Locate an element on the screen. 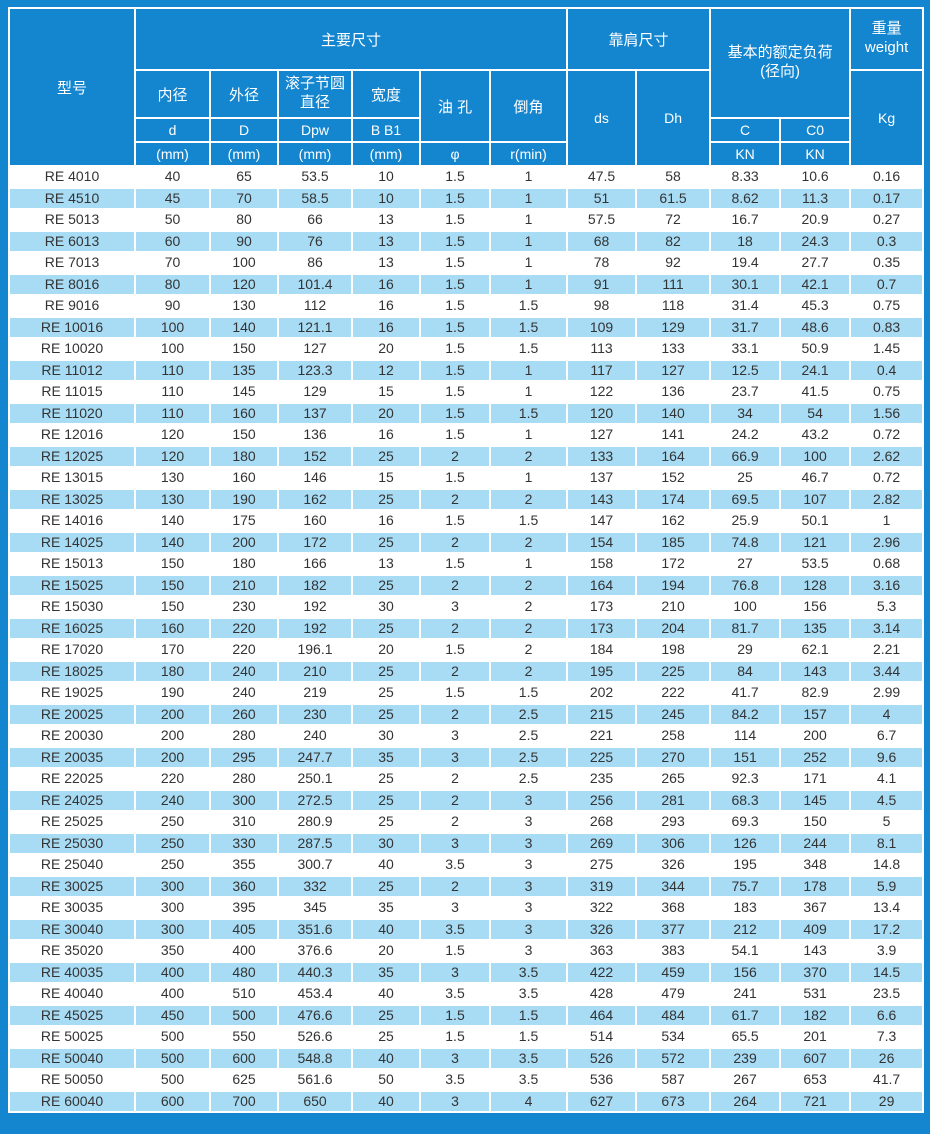 The width and height of the screenshot is (930, 1134). value-cell: 180 is located at coordinates (244, 564).